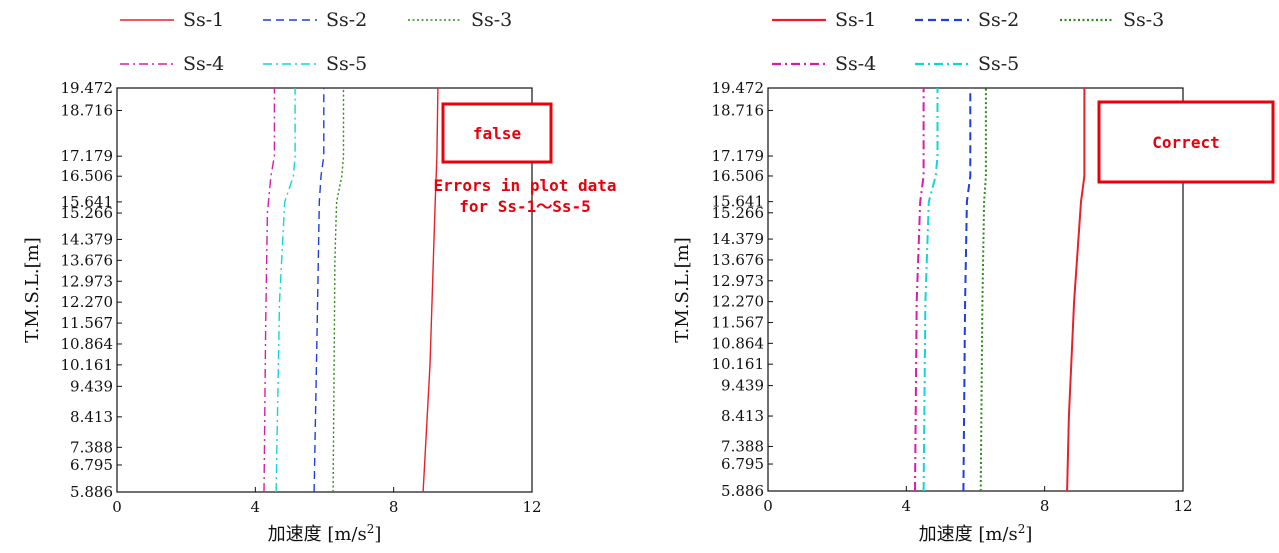 The width and height of the screenshot is (1279, 553). What do you see at coordinates (524, 185) in the screenshot?
I see `annotation-note: Errors in plot data` at bounding box center [524, 185].